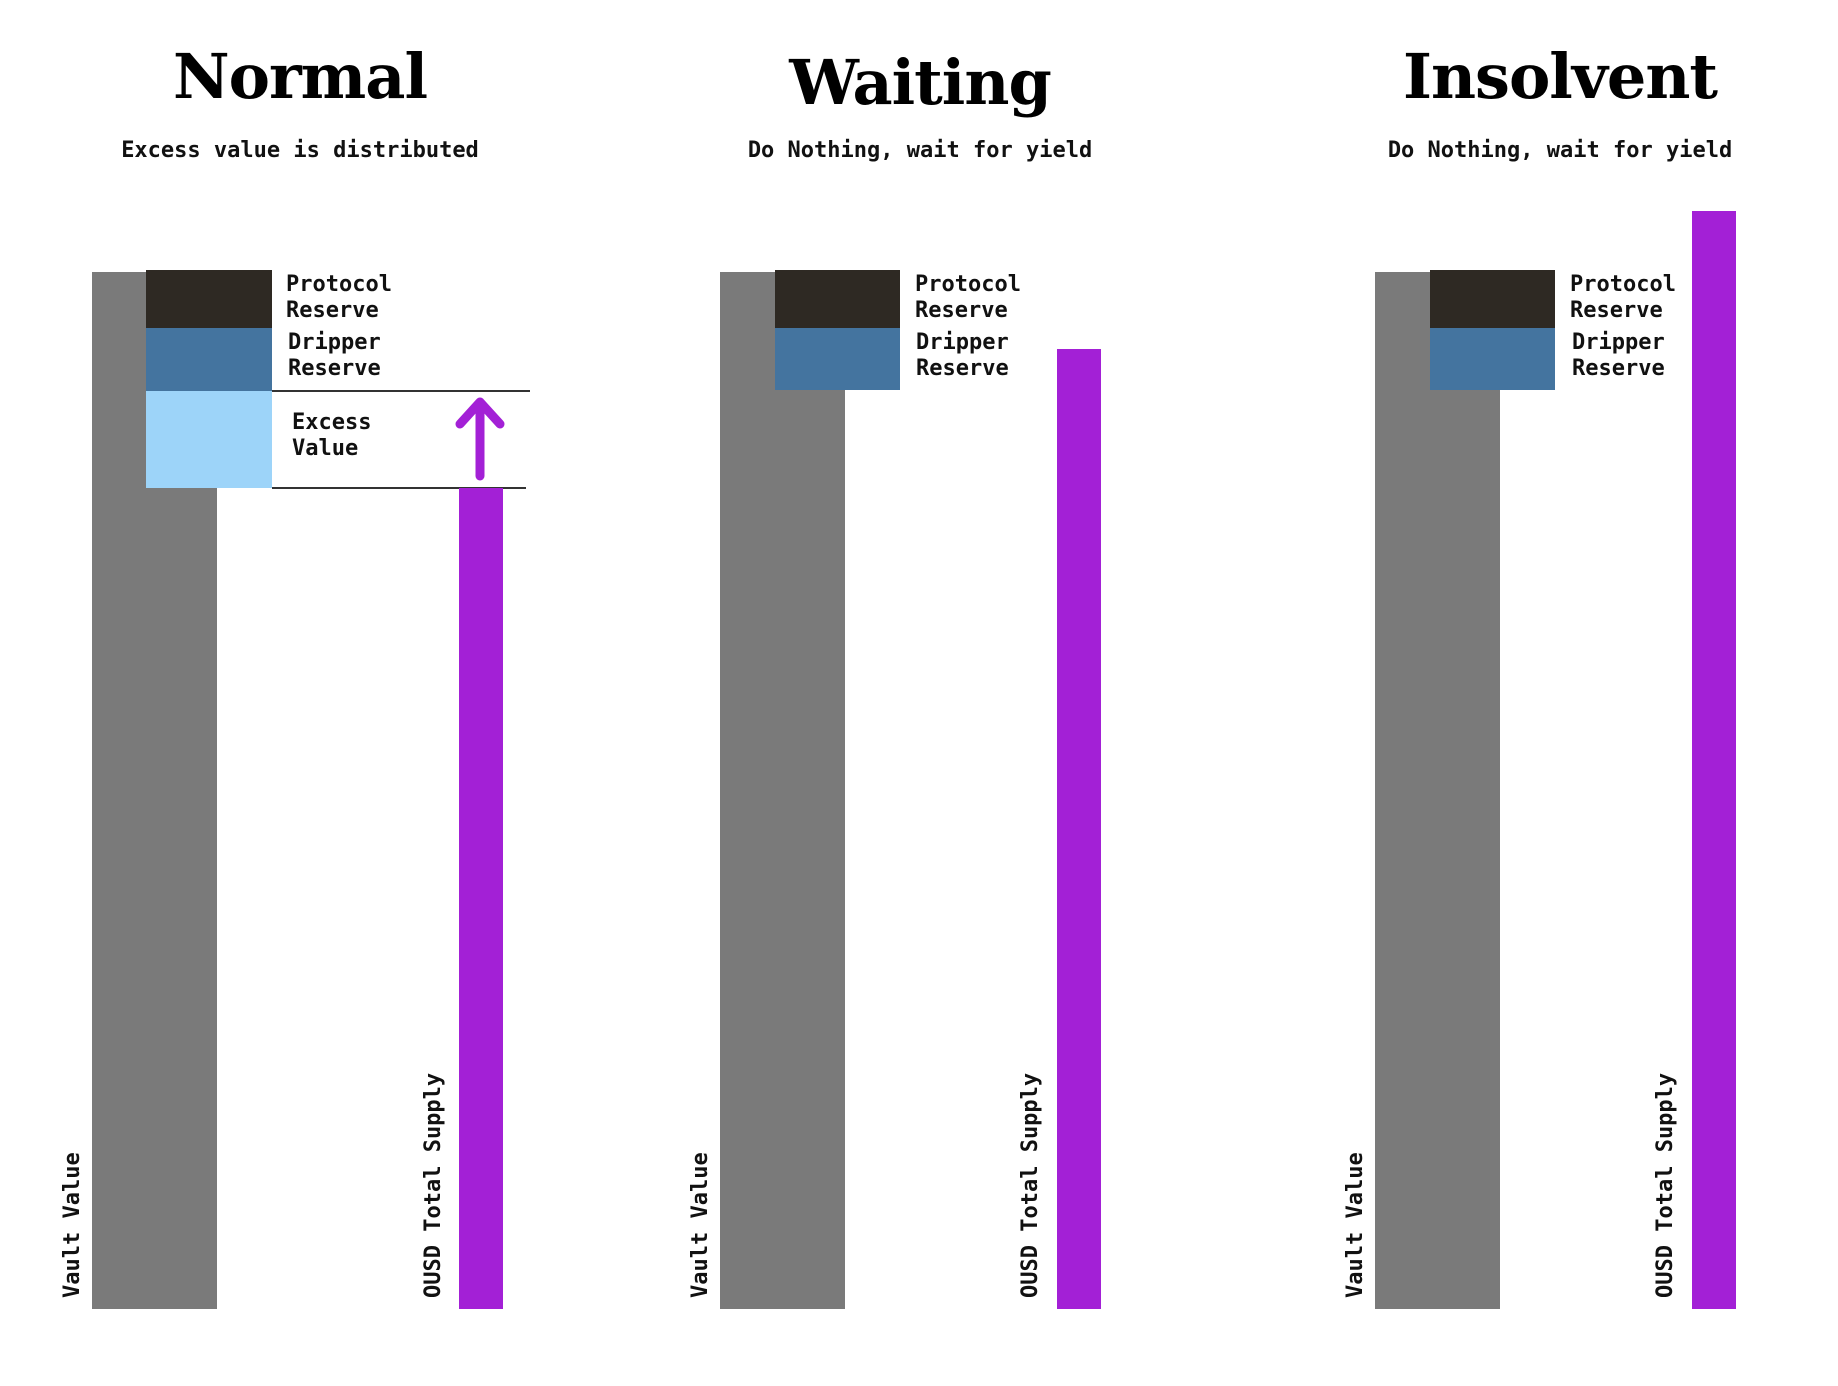 The height and width of the screenshot is (1386, 1838). What do you see at coordinates (325, 448) in the screenshot?
I see `excess-label-line-2: Value` at bounding box center [325, 448].